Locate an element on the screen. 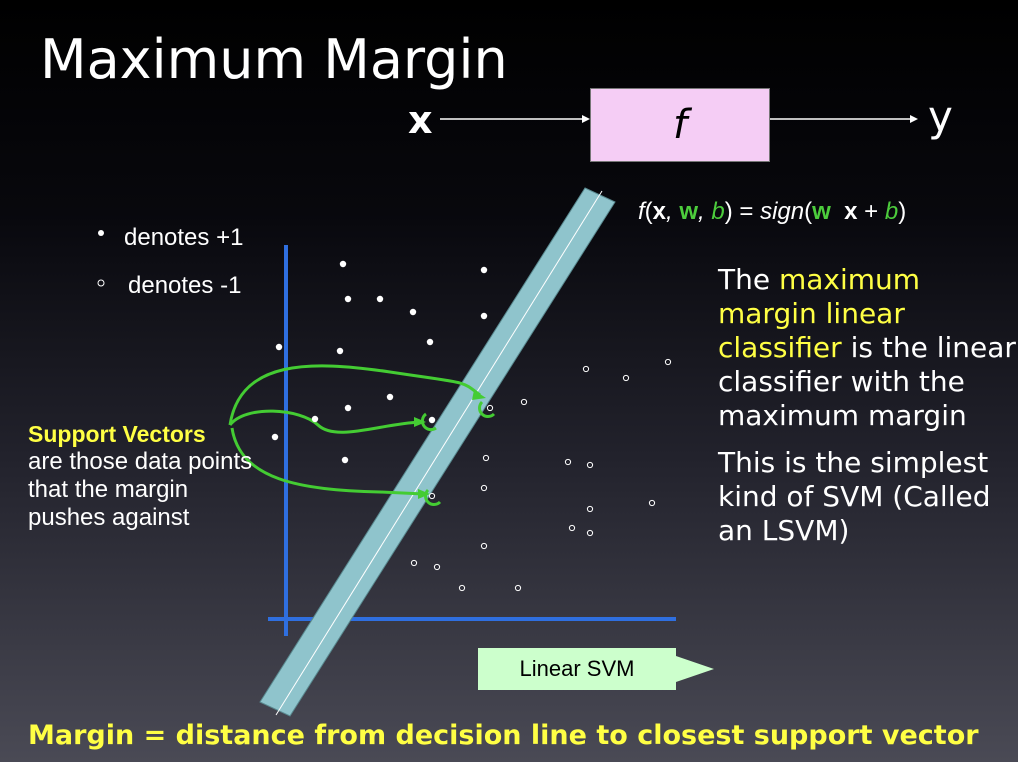 This screenshot has height=762, width=1018. callout-label: Linear SVM is located at coordinates (577, 668).